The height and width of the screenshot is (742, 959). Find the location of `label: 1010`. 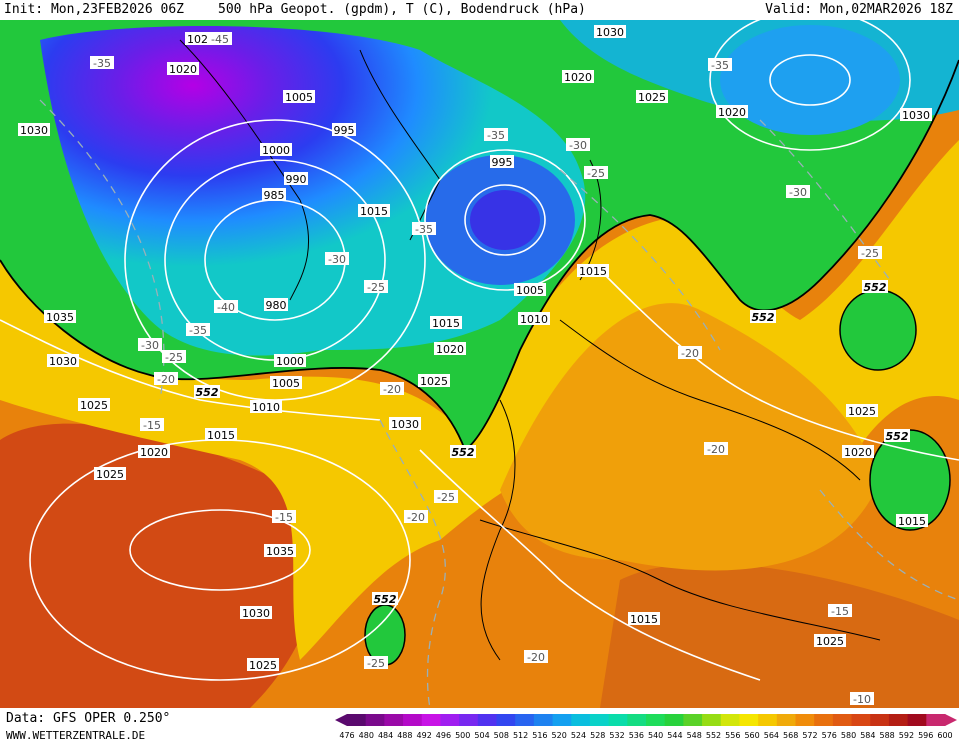

label: 1010 is located at coordinates (534, 319).